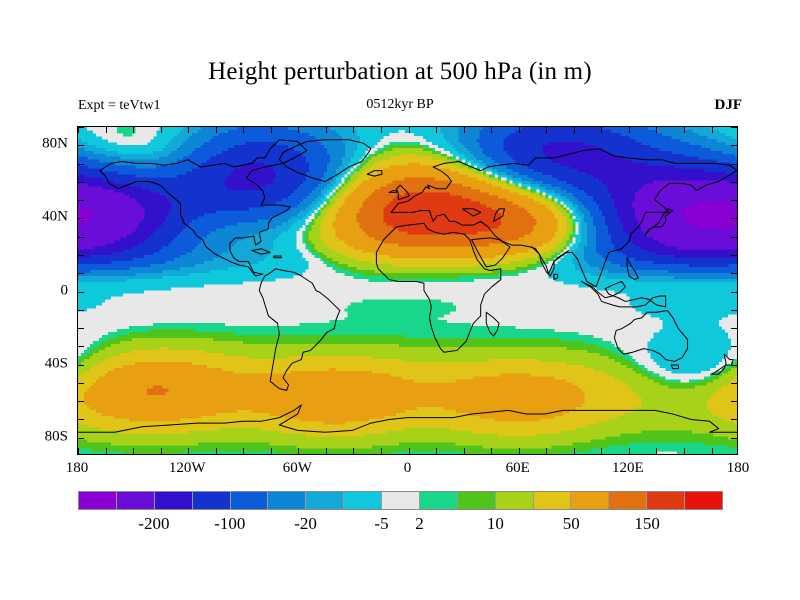 The height and width of the screenshot is (600, 800). What do you see at coordinates (381, 523) in the screenshot?
I see `colorbar-tick-label: -5` at bounding box center [381, 523].